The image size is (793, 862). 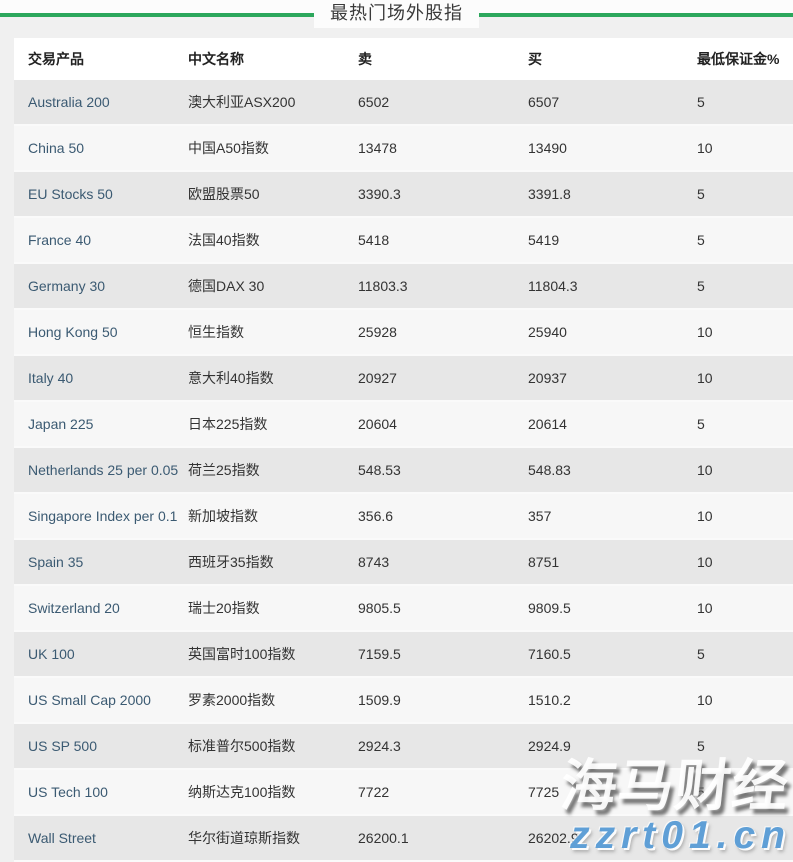 I want to click on buy-price-cell: 20937, so click(x=547, y=378).